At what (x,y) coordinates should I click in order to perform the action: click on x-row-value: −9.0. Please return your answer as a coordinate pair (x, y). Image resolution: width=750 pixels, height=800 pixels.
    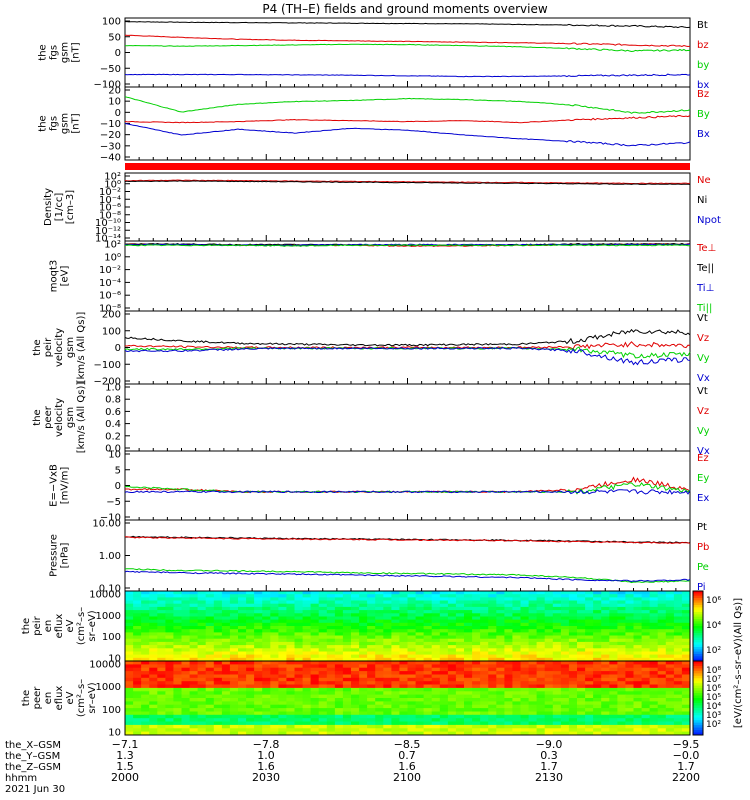
    Looking at the image, I should click on (549, 744).